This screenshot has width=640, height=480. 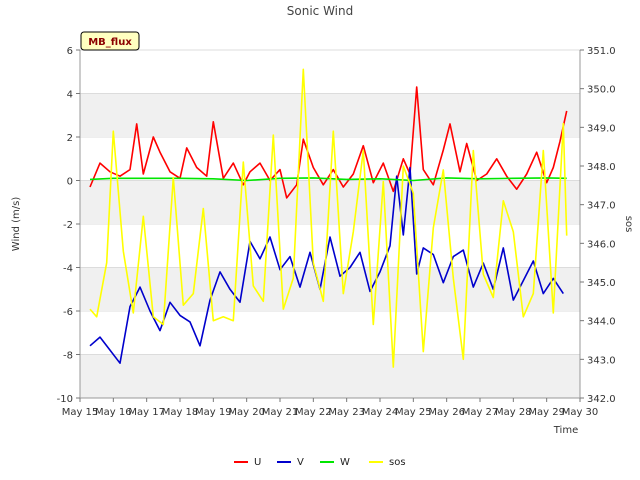 I want to click on x-tick-label: May 30, so click(x=580, y=412).